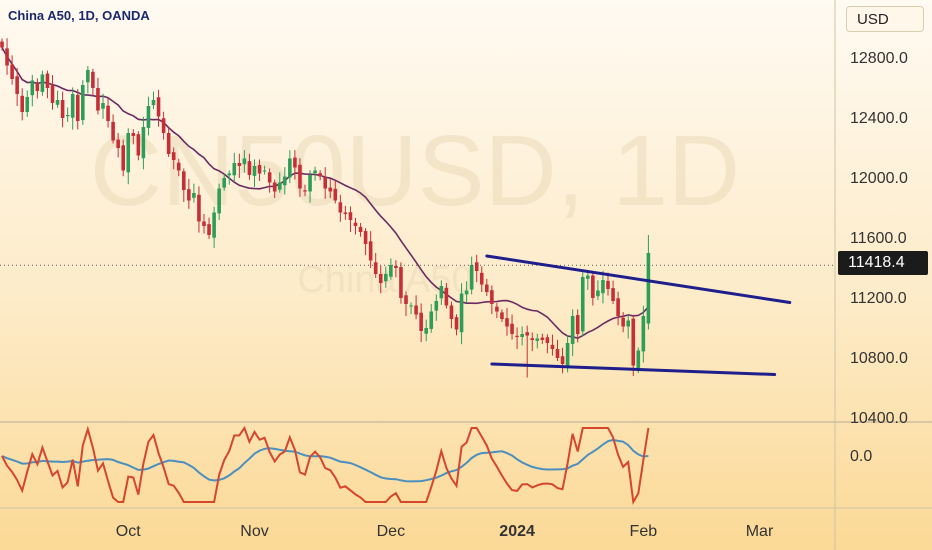 This screenshot has width=932, height=550. Describe the element at coordinates (885, 19) in the screenshot. I see `currency-selector: USD` at that location.